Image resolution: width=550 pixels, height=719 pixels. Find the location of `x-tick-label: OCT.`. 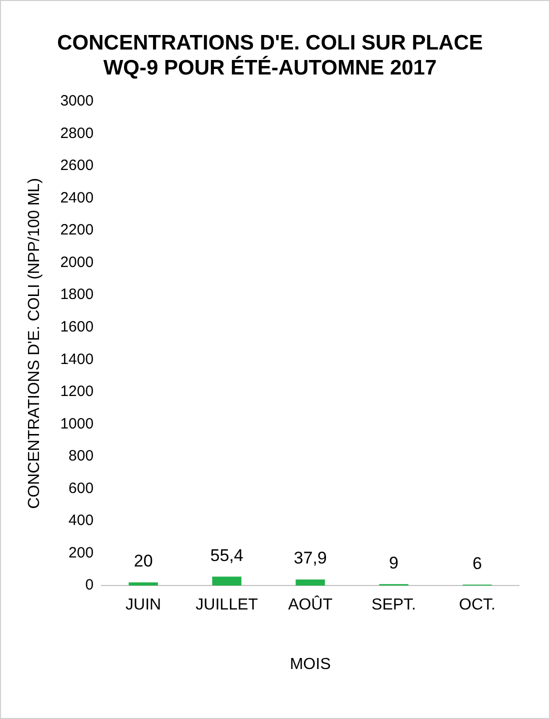

x-tick-label: OCT. is located at coordinates (477, 605).